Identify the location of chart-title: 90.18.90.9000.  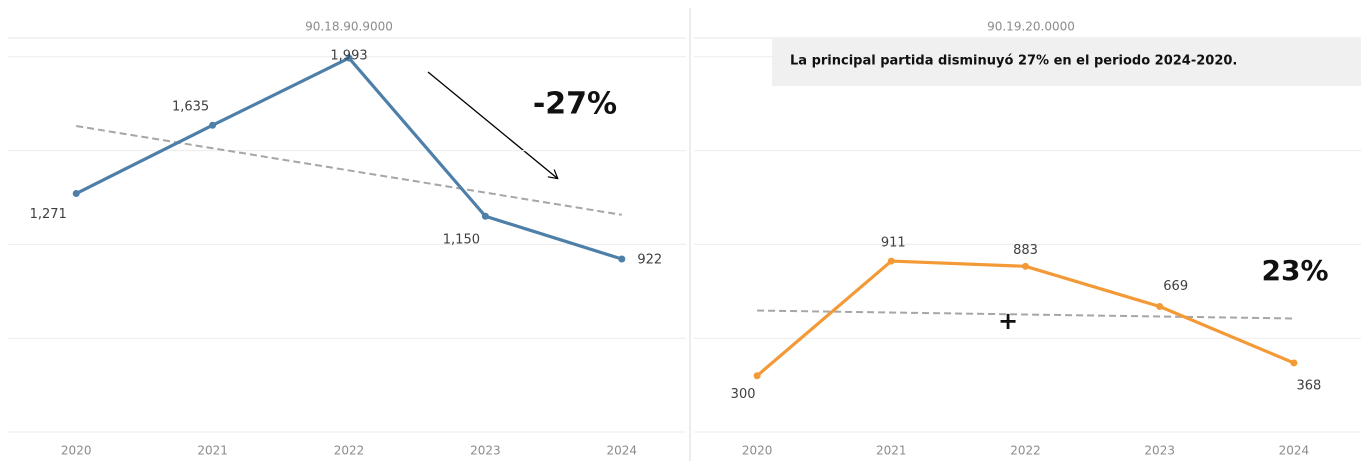
(349, 27).